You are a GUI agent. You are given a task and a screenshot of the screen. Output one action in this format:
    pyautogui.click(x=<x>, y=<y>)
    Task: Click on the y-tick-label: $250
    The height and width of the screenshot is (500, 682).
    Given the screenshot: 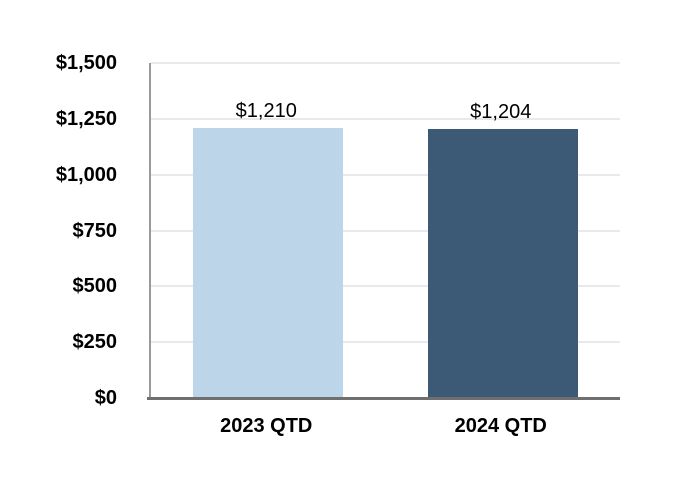 What is the action you would take?
    pyautogui.click(x=95, y=342)
    